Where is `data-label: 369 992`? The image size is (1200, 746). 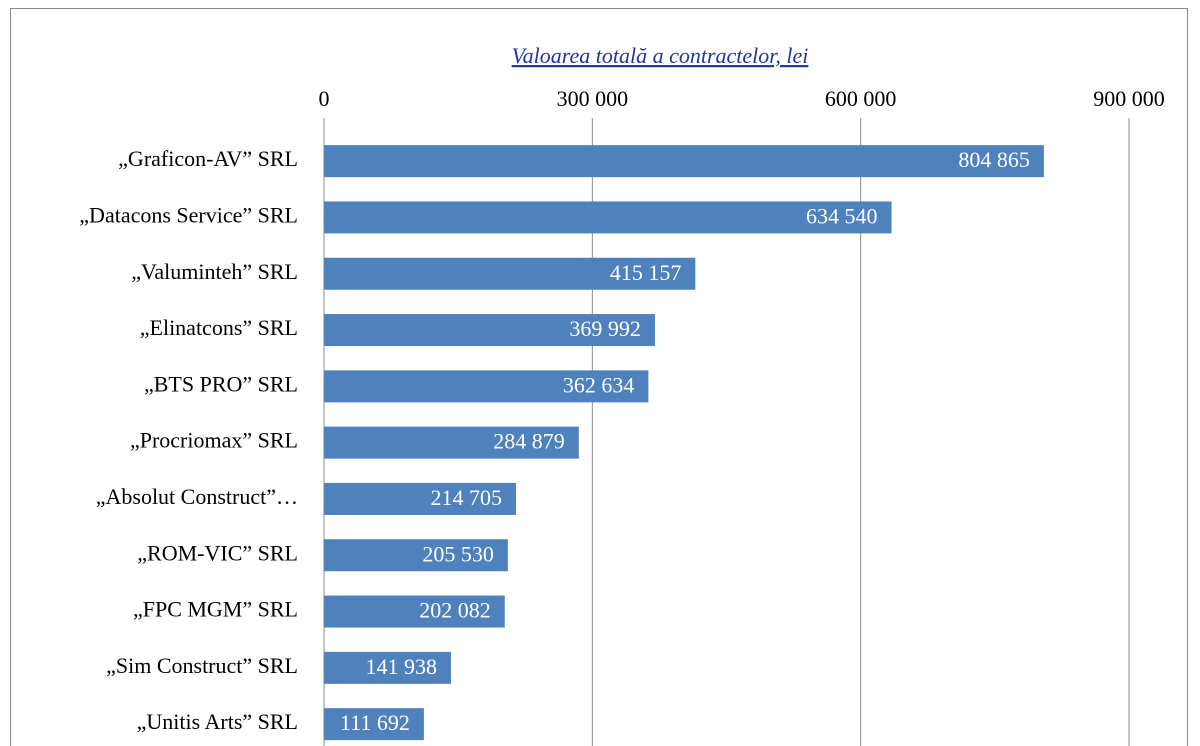
data-label: 369 992 is located at coordinates (605, 328).